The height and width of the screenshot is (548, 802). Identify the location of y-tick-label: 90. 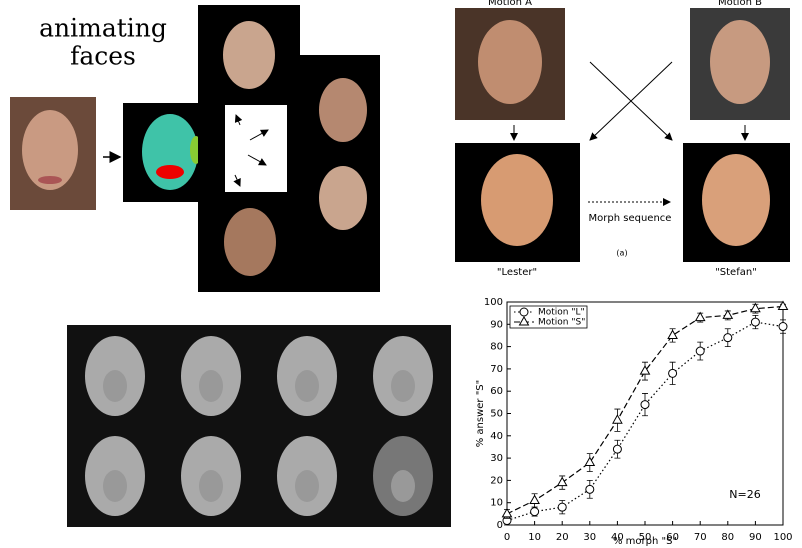
(496, 324).